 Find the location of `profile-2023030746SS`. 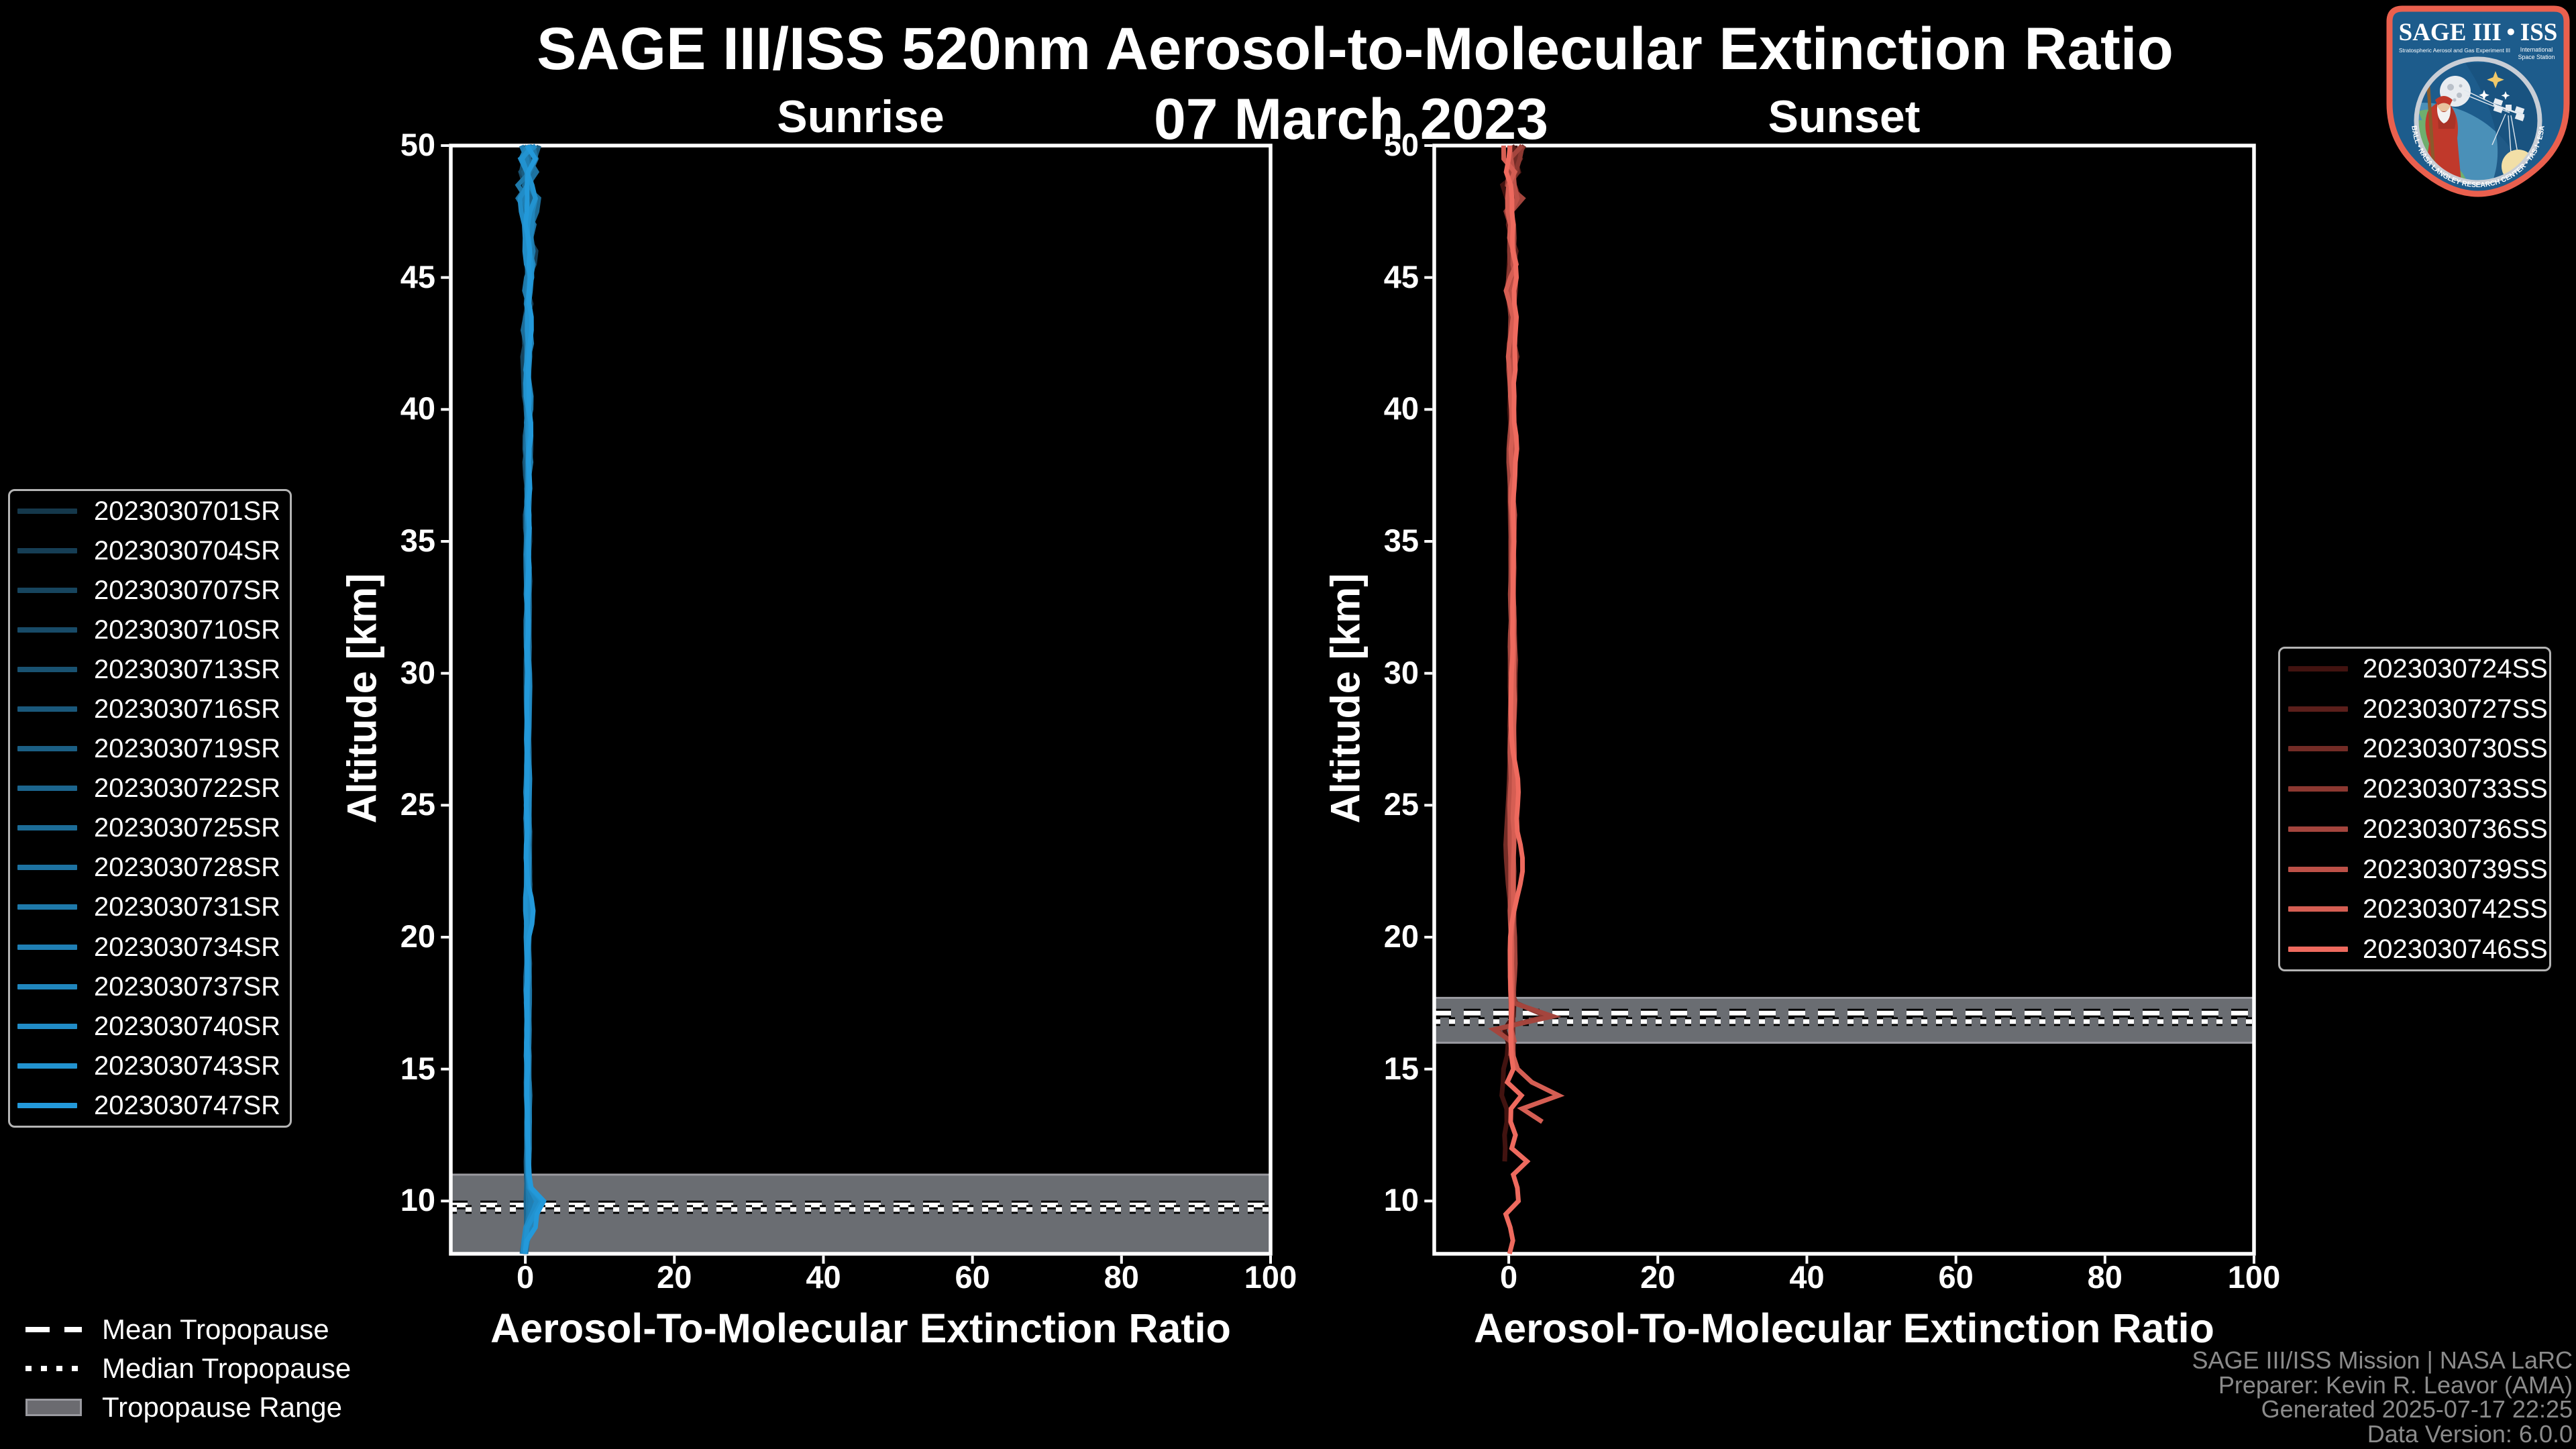

profile-2023030746SS is located at coordinates (1517, 699).